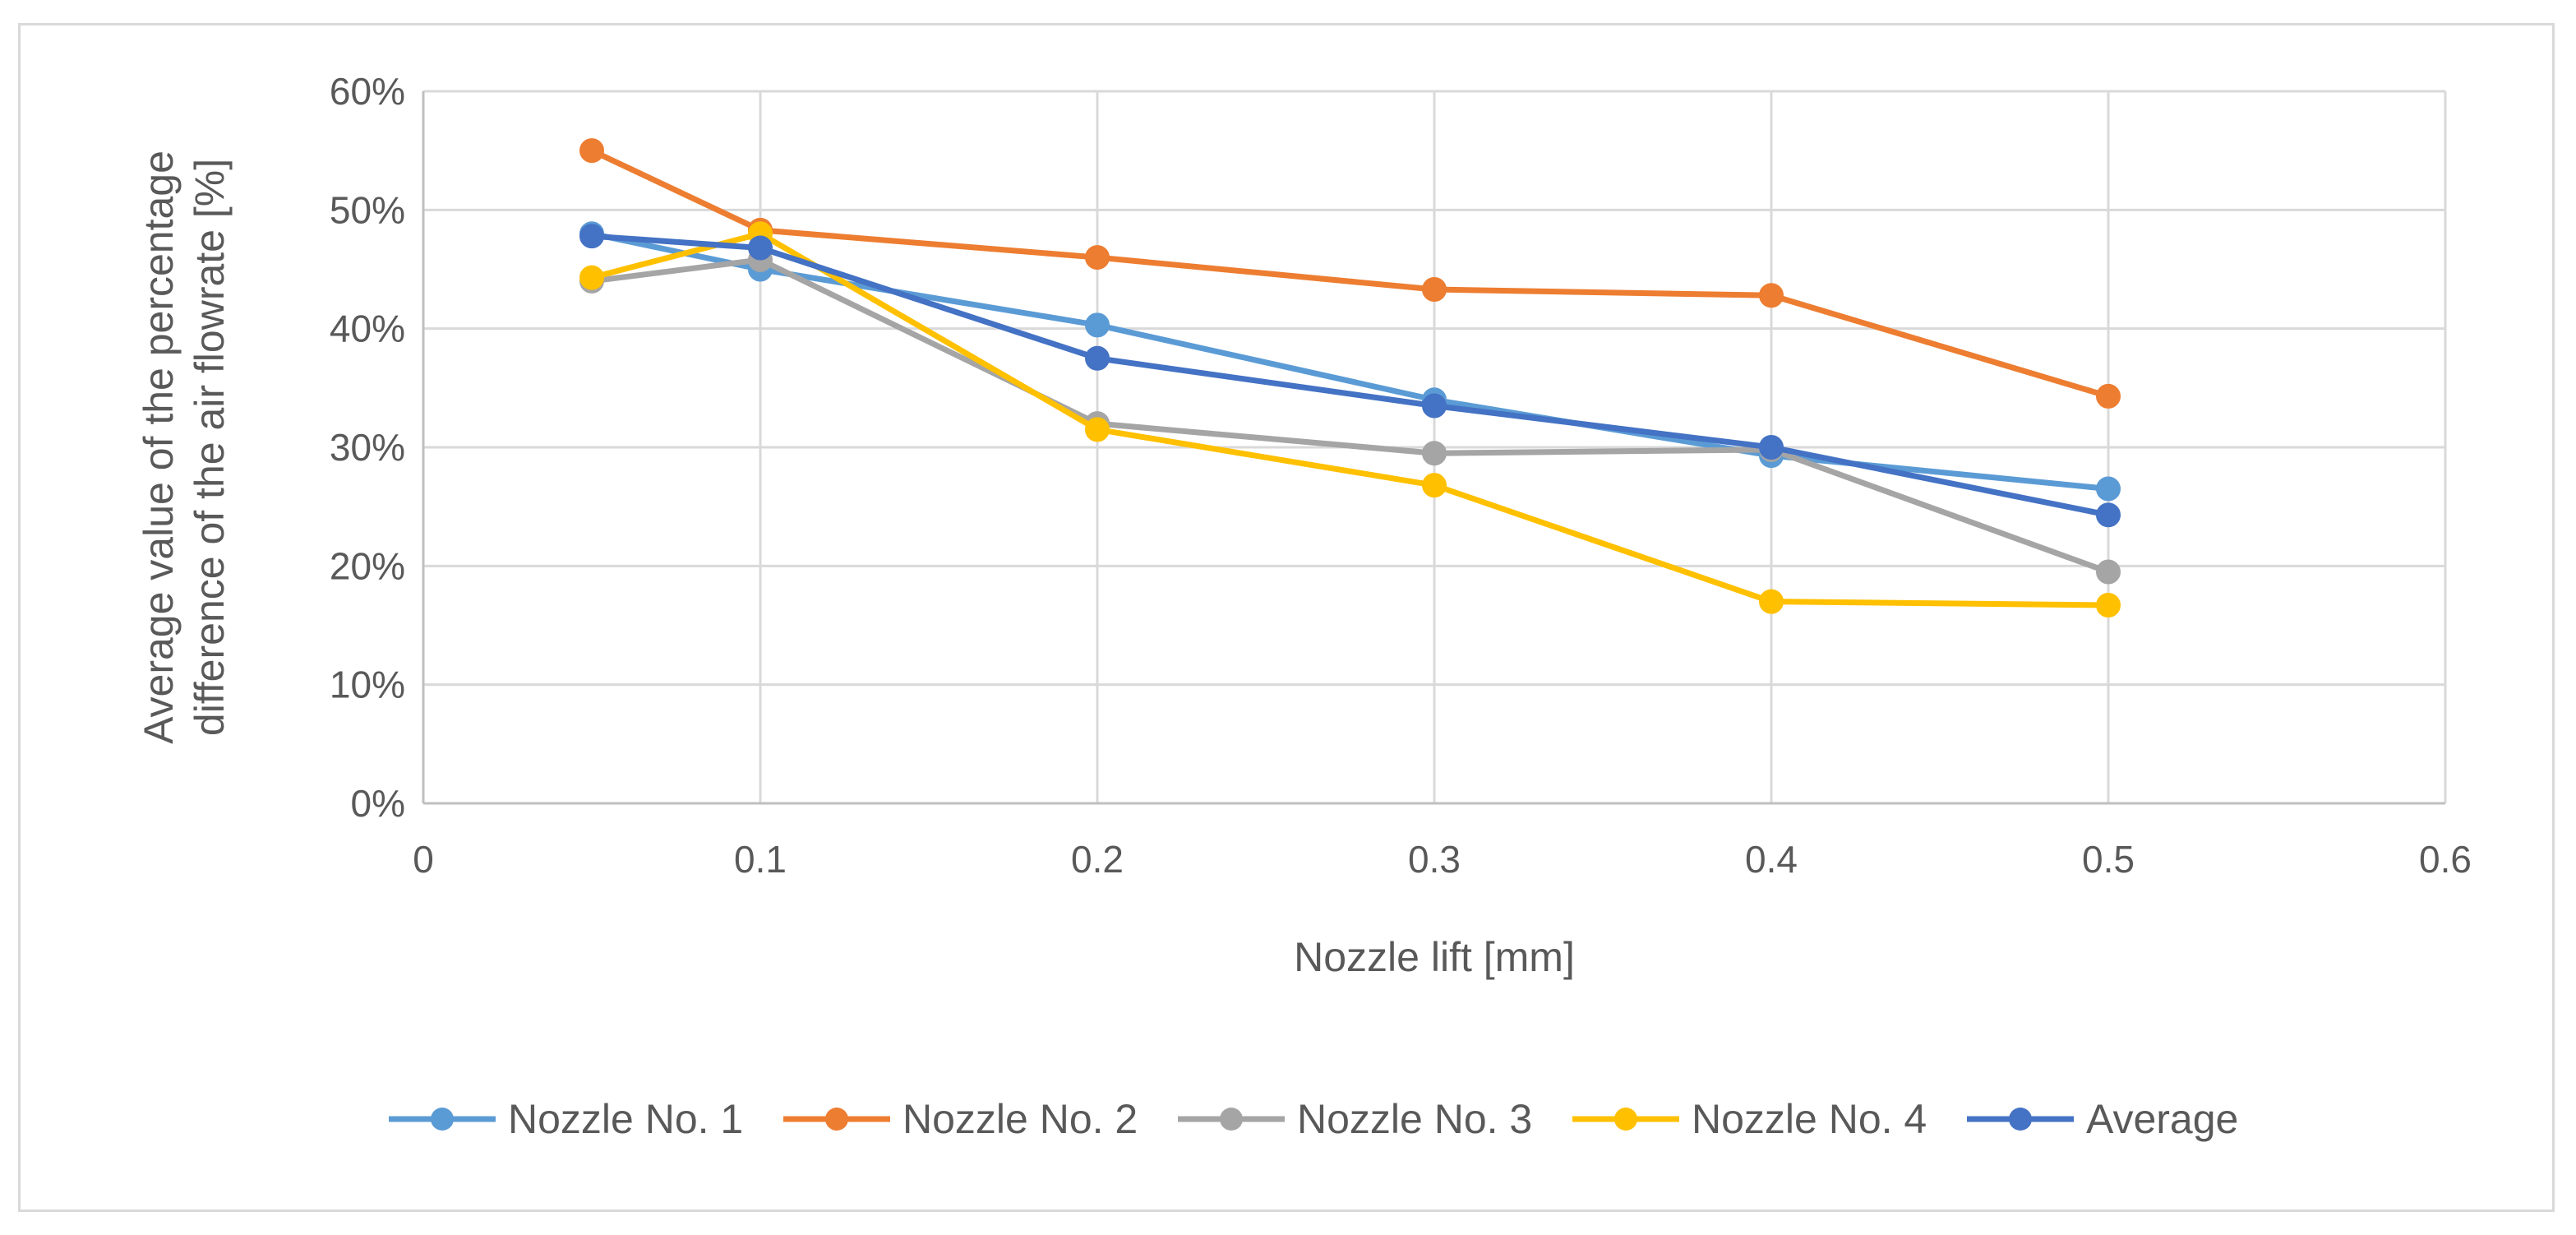 The image size is (2576, 1235). I want to click on legend-item-nozzle-no-1: Nozzle No. 1, so click(566, 1119).